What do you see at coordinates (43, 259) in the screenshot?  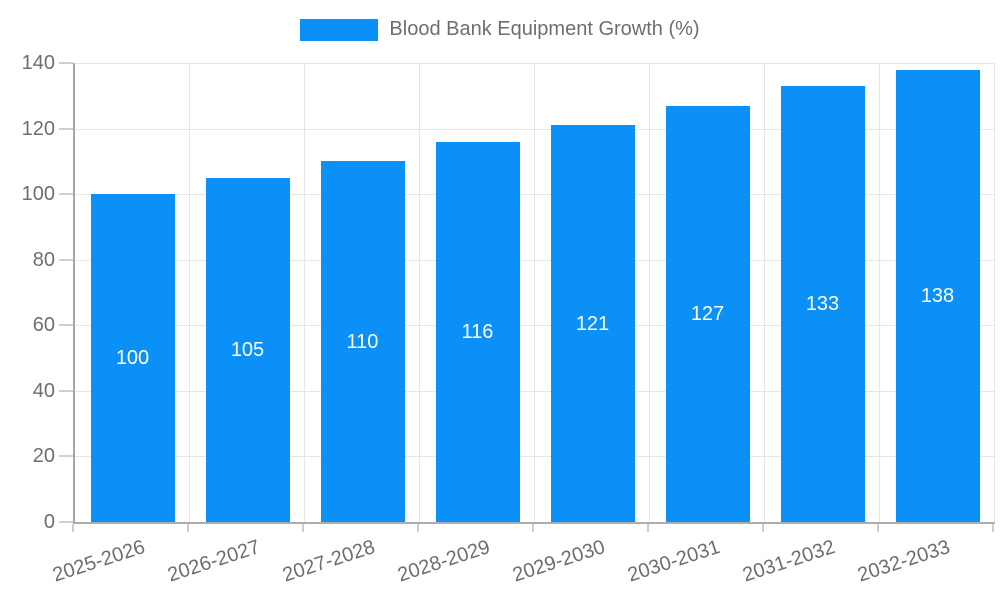 I see `y-axis-tick-label: 80` at bounding box center [43, 259].